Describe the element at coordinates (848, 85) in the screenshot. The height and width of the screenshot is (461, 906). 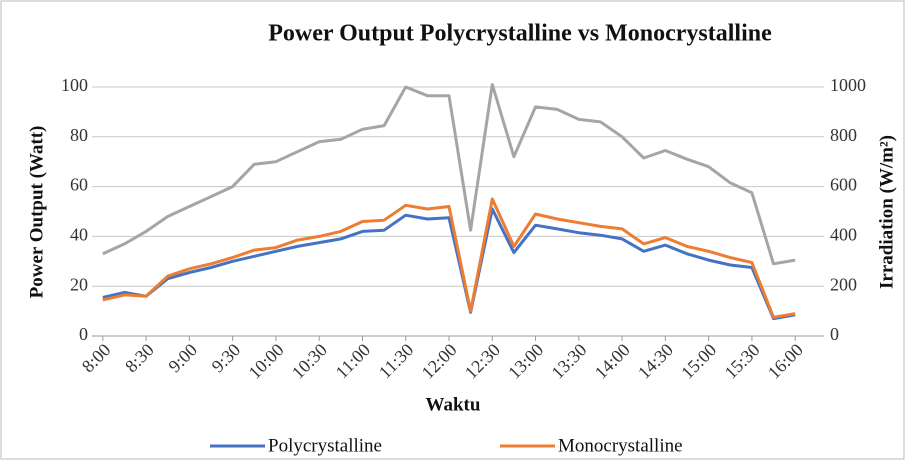
I see `y2-tick-label: 1000` at that location.